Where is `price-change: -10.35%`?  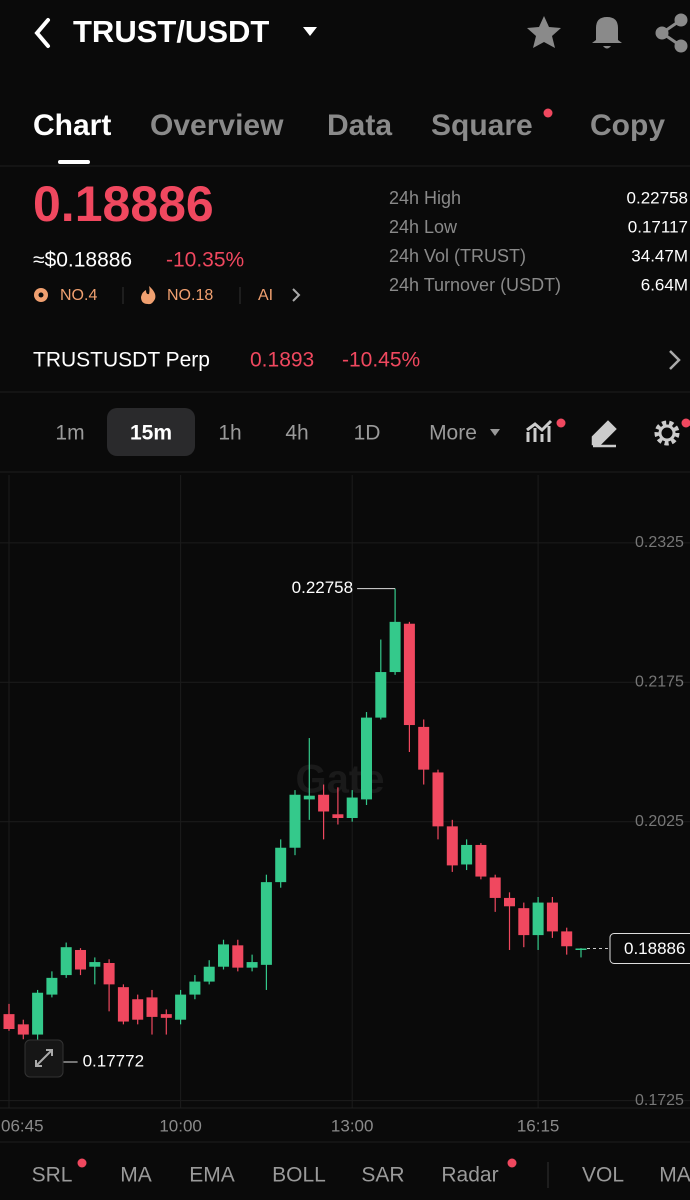
price-change: -10.35% is located at coordinates (205, 260).